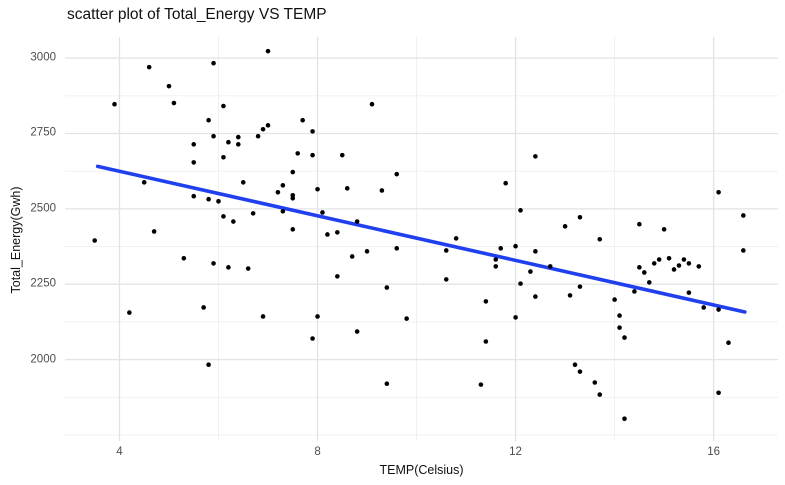 This screenshot has height=485, width=785. What do you see at coordinates (43, 359) in the screenshot?
I see `y-tick-label: 2000` at bounding box center [43, 359].